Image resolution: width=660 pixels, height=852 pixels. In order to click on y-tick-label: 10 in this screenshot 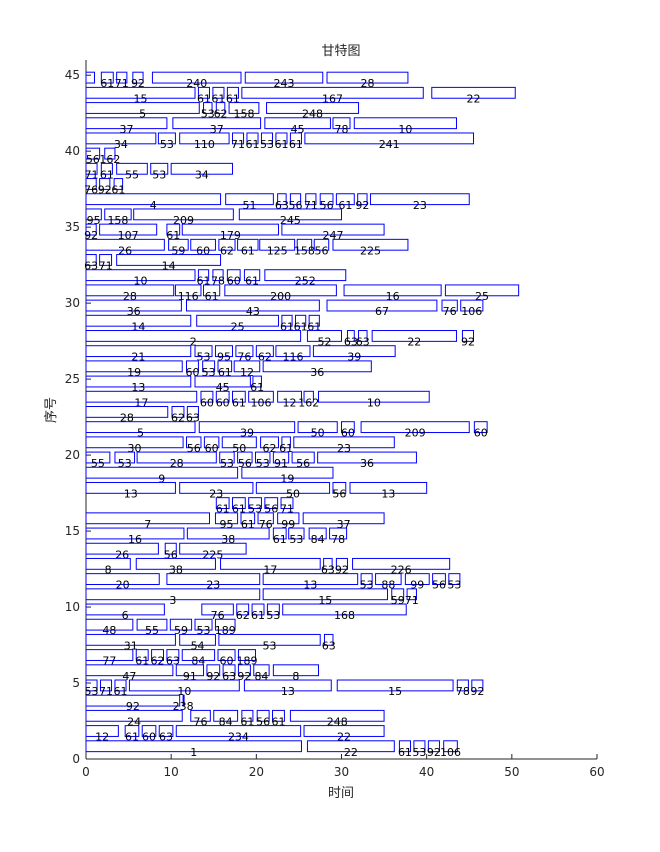, I will do `click(72, 607)`.